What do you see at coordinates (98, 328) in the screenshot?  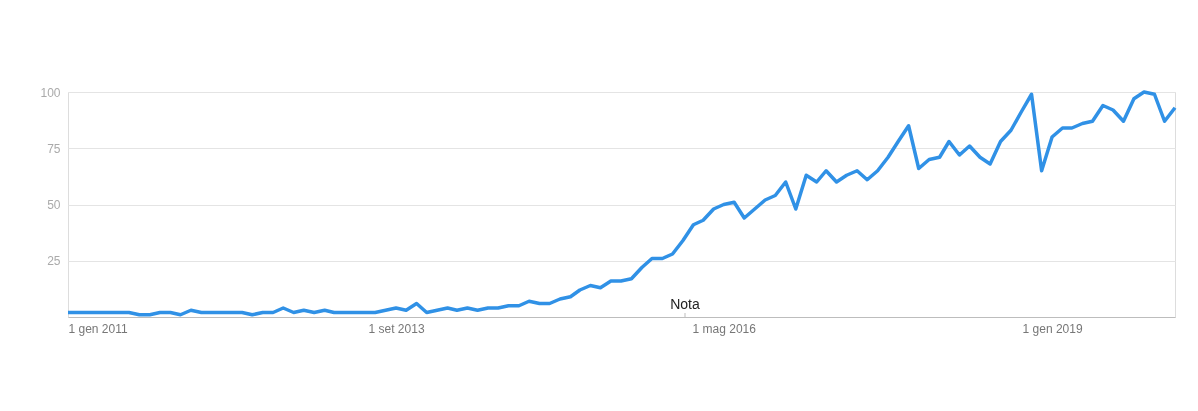 I see `x-tick-label: 1 gen 2011` at bounding box center [98, 328].